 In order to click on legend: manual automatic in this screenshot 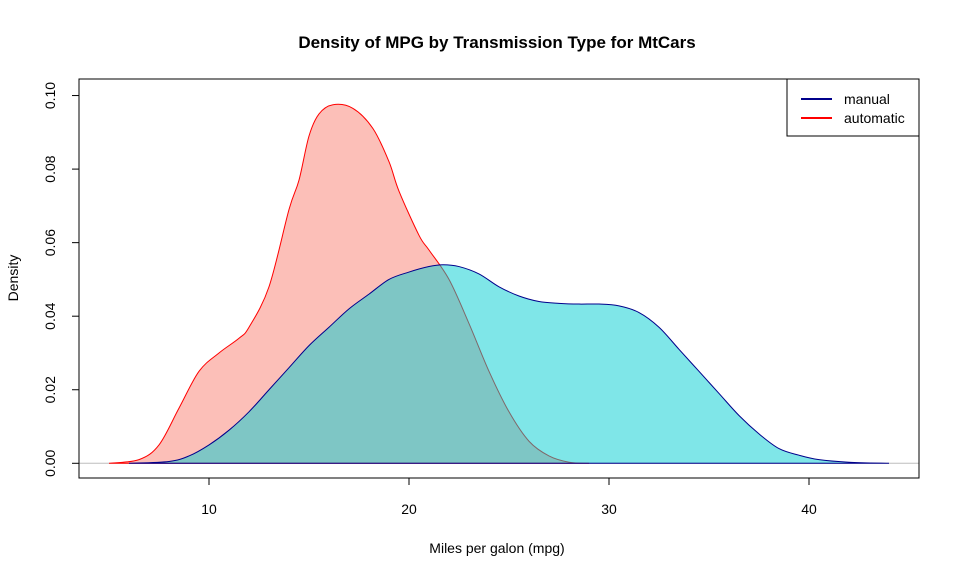, I will do `click(853, 107)`.